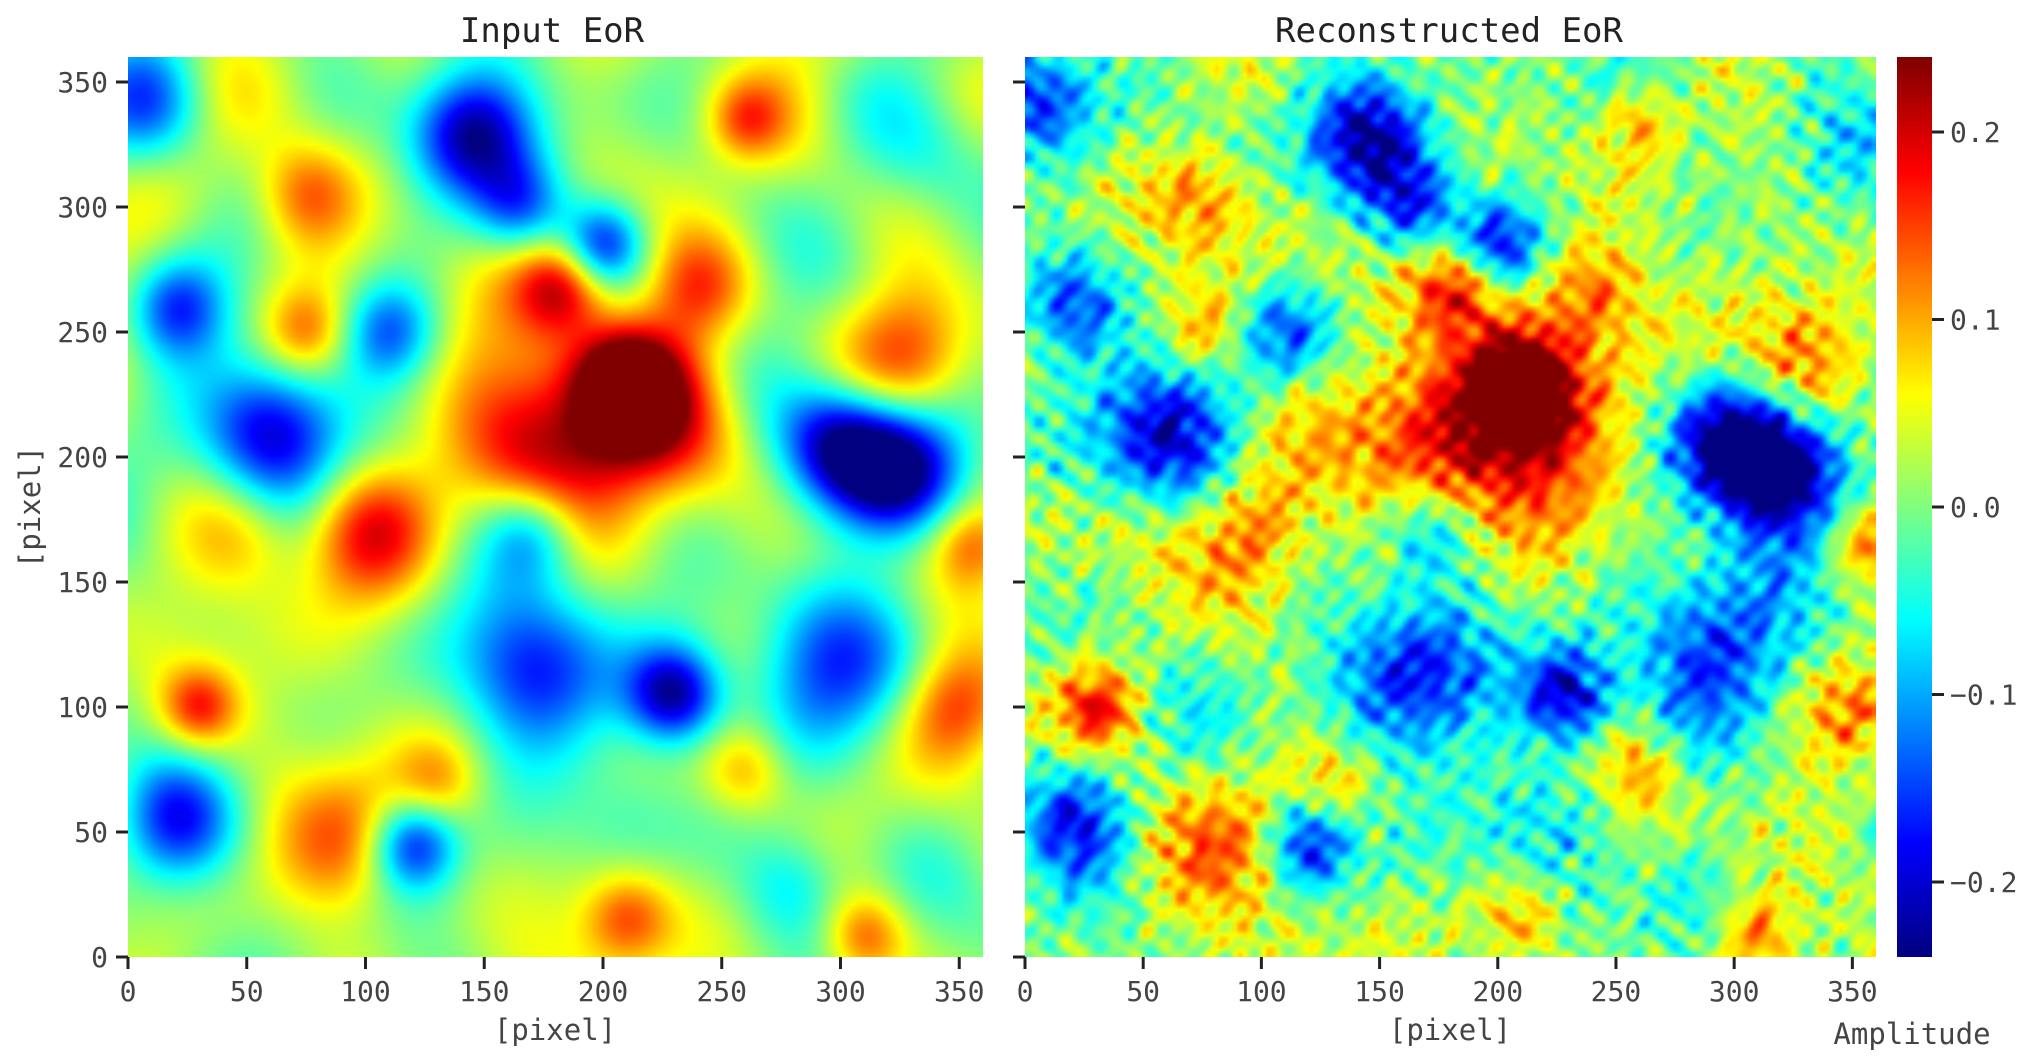 Image resolution: width=2034 pixels, height=1063 pixels. I want to click on y-tick-label: 0, so click(99, 957).